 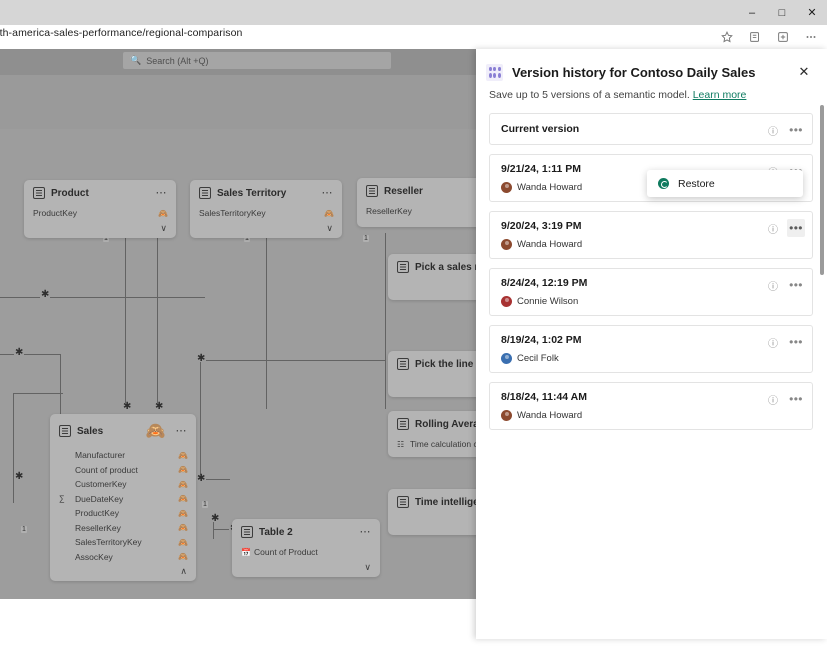 What do you see at coordinates (719, 95) in the screenshot?
I see `learn-more-link: Learn more` at bounding box center [719, 95].